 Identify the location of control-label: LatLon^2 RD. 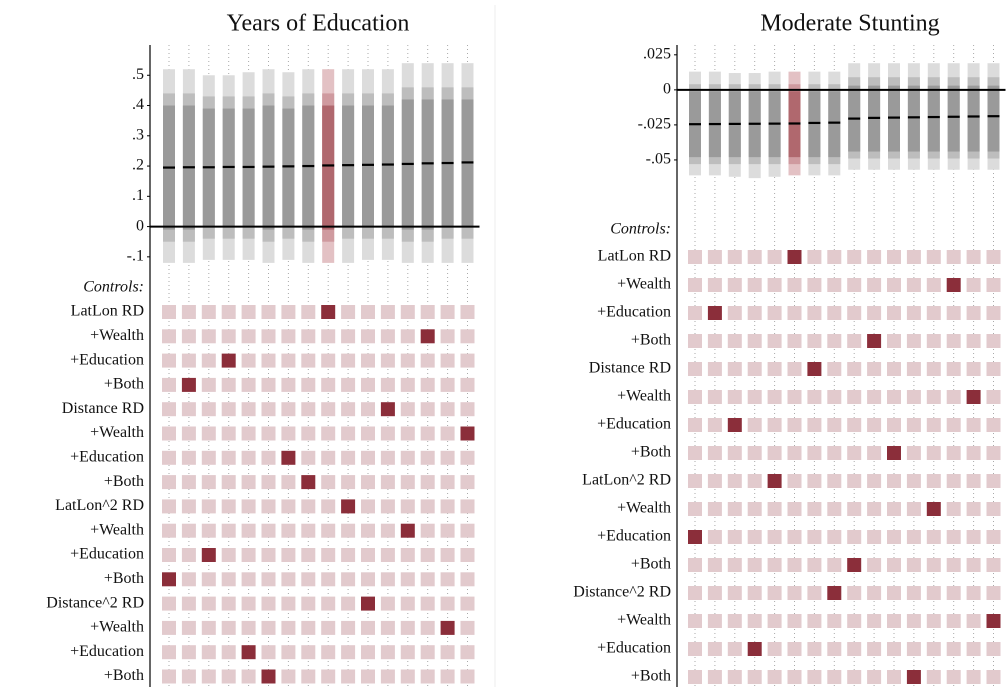
(626, 480).